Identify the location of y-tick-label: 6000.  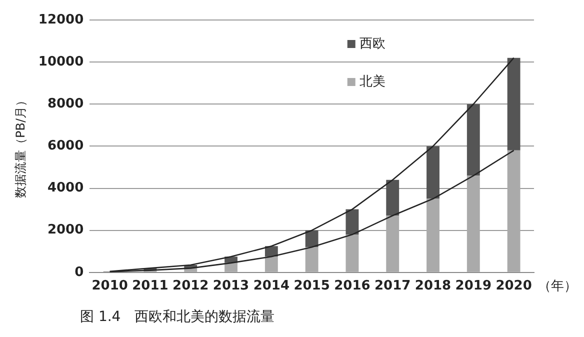
(65, 146).